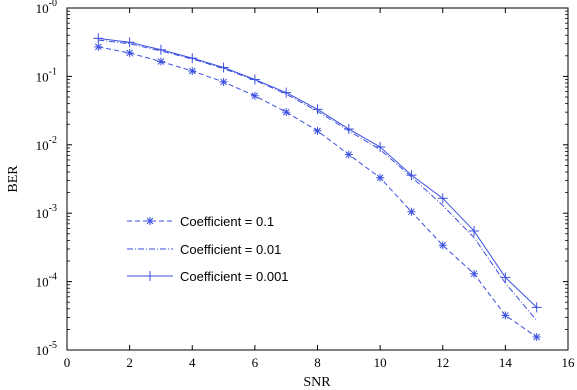  I want to click on x-axis-label: SNR, so click(317, 382).